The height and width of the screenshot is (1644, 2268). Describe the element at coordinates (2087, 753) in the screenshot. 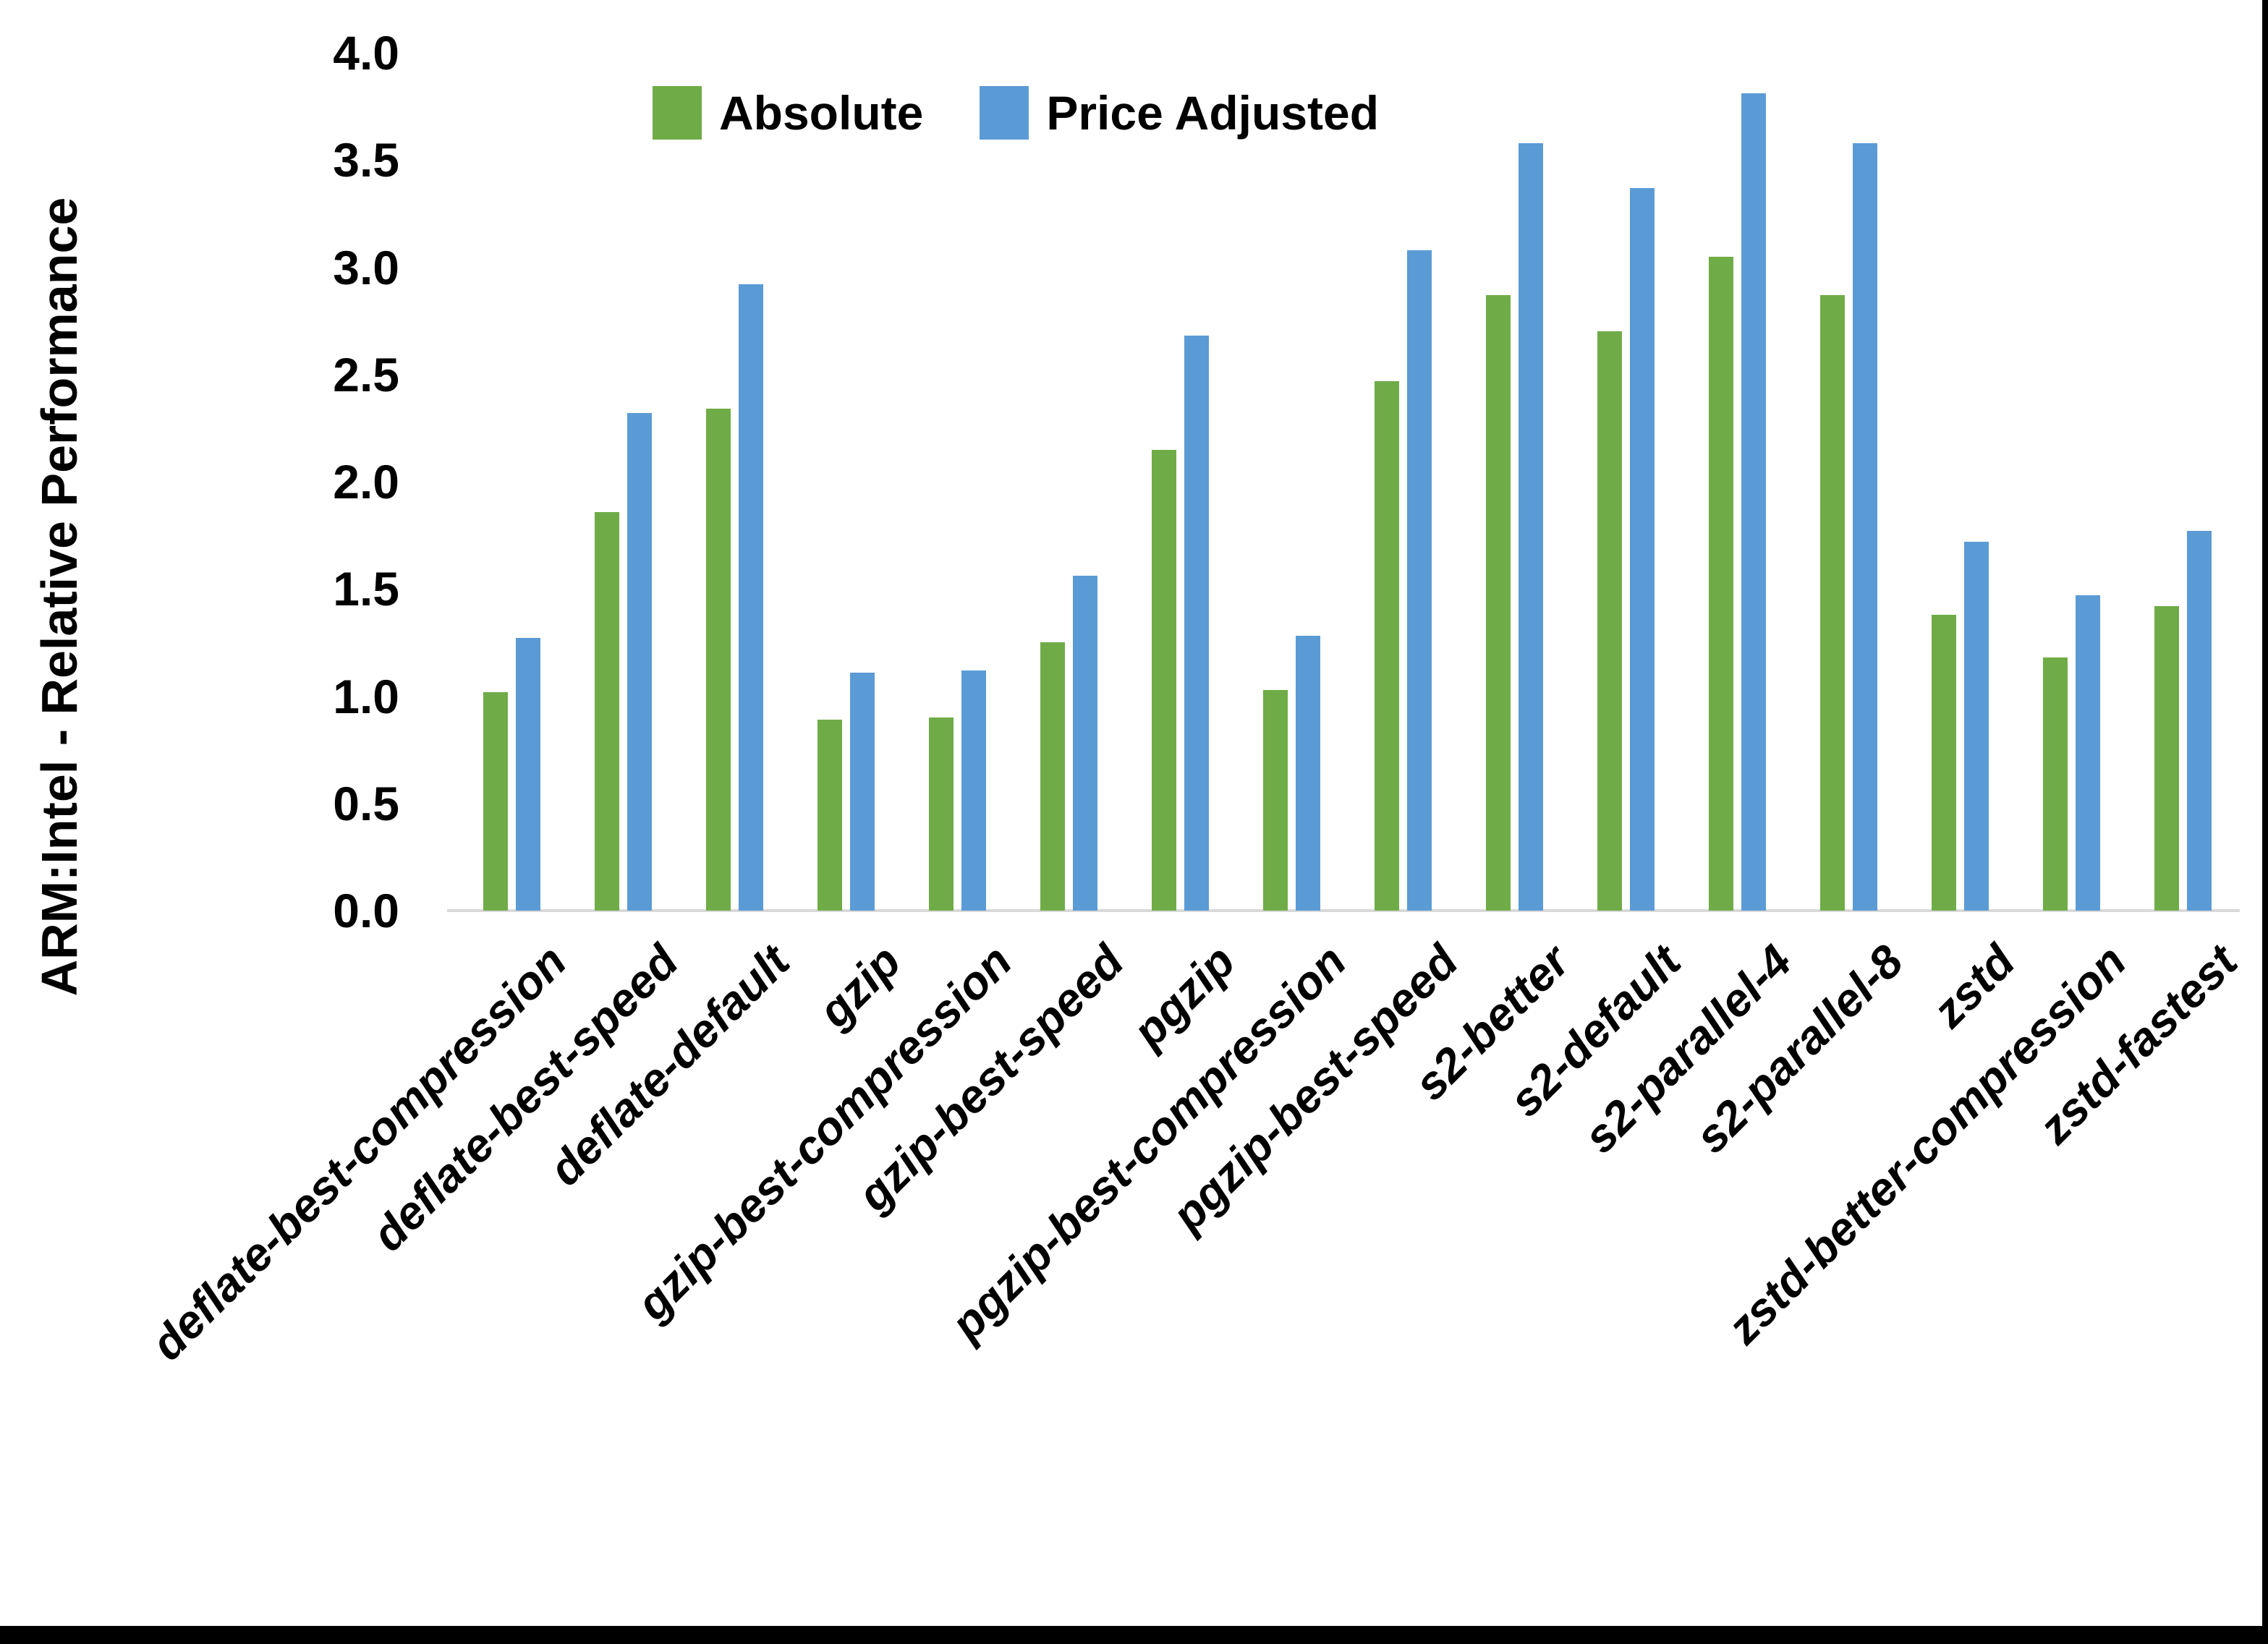

I see `bar-price-adjusted-zstd-better-compression` at that location.